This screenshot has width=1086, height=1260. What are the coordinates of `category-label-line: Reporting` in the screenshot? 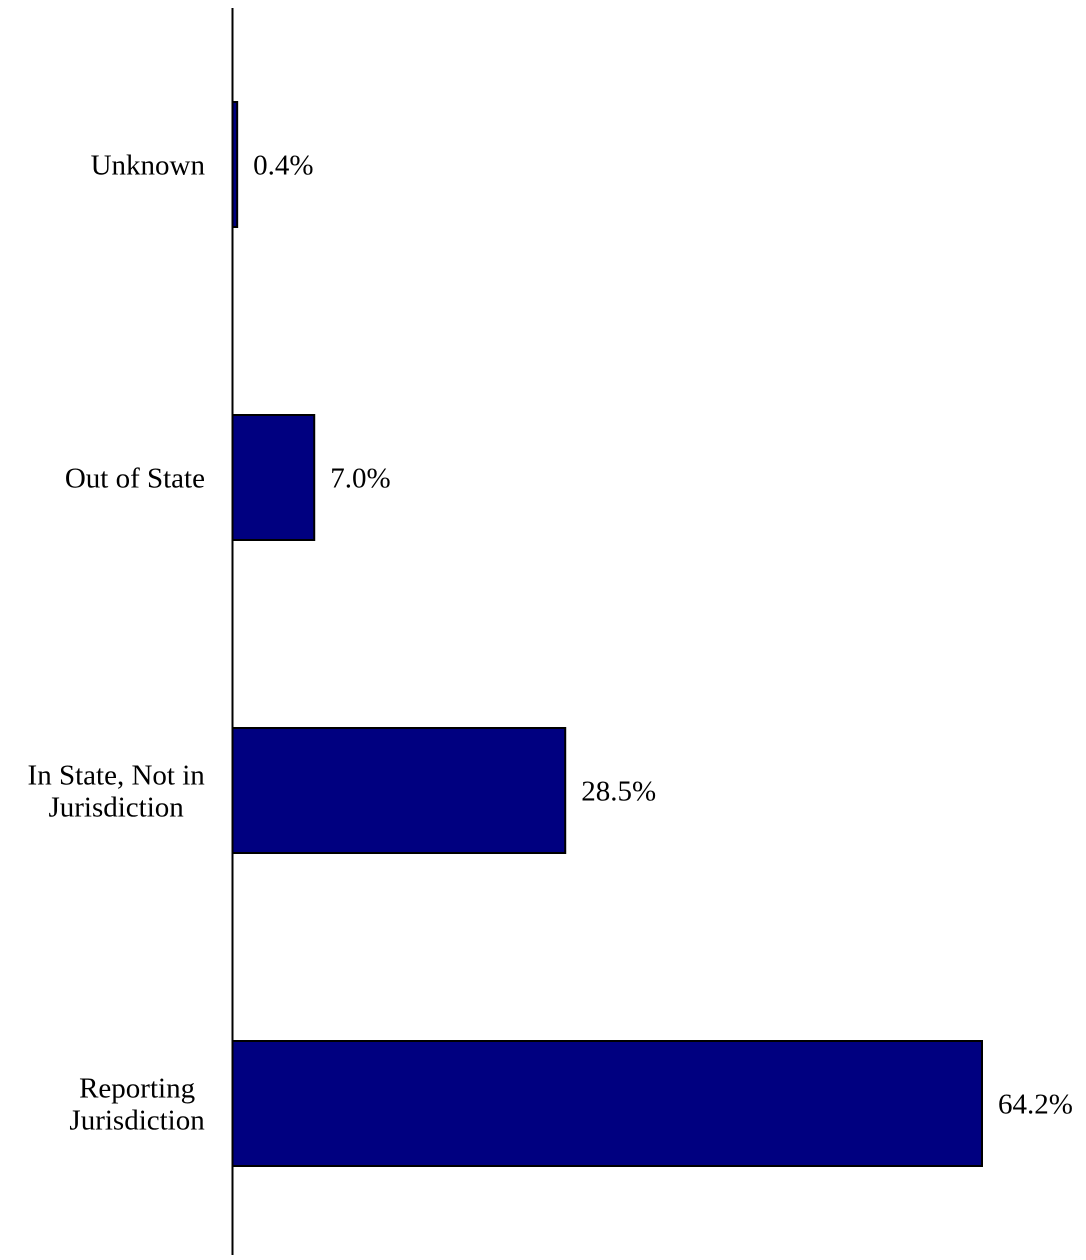 It's located at (137, 1089).